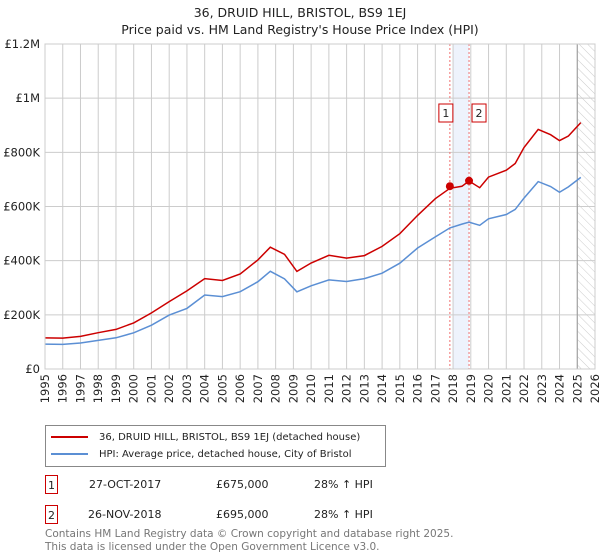  I want to click on x-tick-label: 2016, so click(418, 388).